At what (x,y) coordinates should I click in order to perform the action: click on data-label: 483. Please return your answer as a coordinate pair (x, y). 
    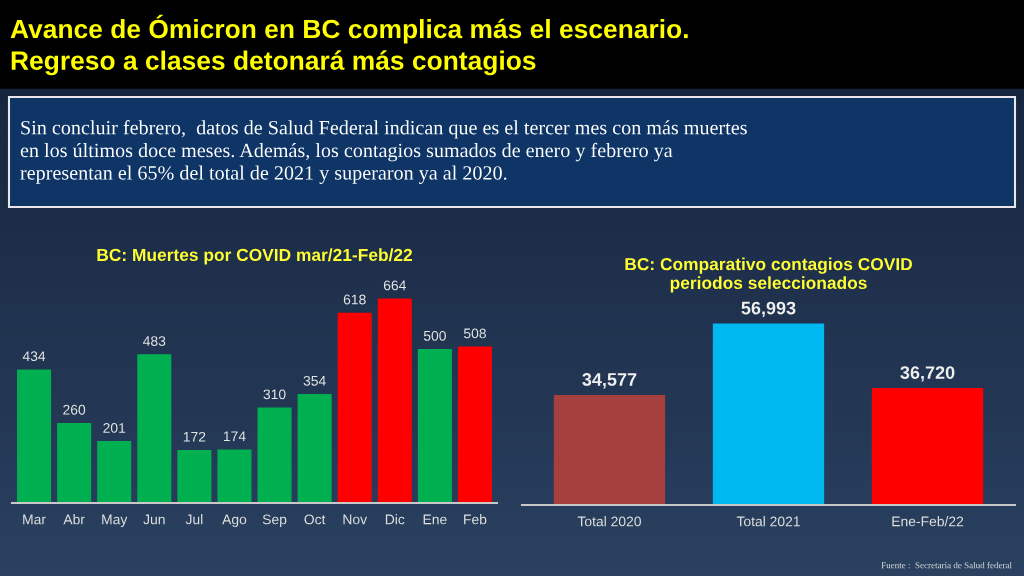
    Looking at the image, I should click on (154, 341).